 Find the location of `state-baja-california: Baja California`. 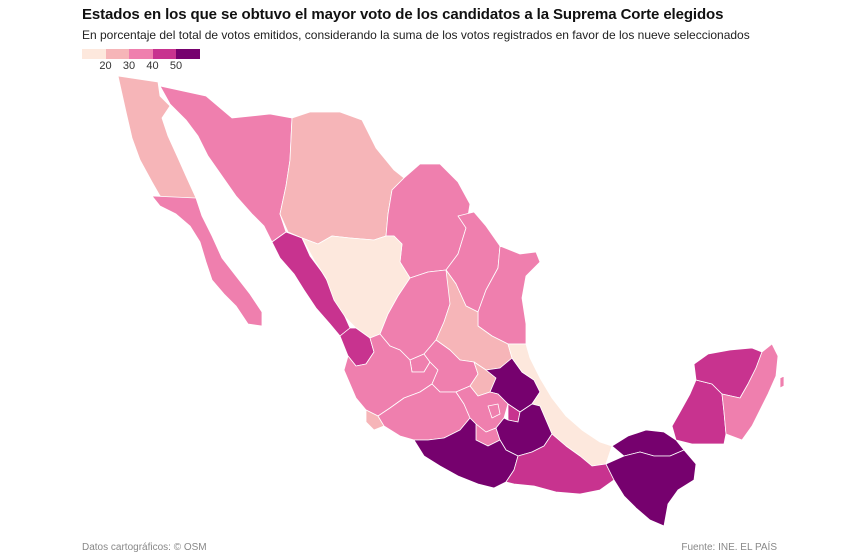

state-baja-california: Baja California is located at coordinates (157, 138).